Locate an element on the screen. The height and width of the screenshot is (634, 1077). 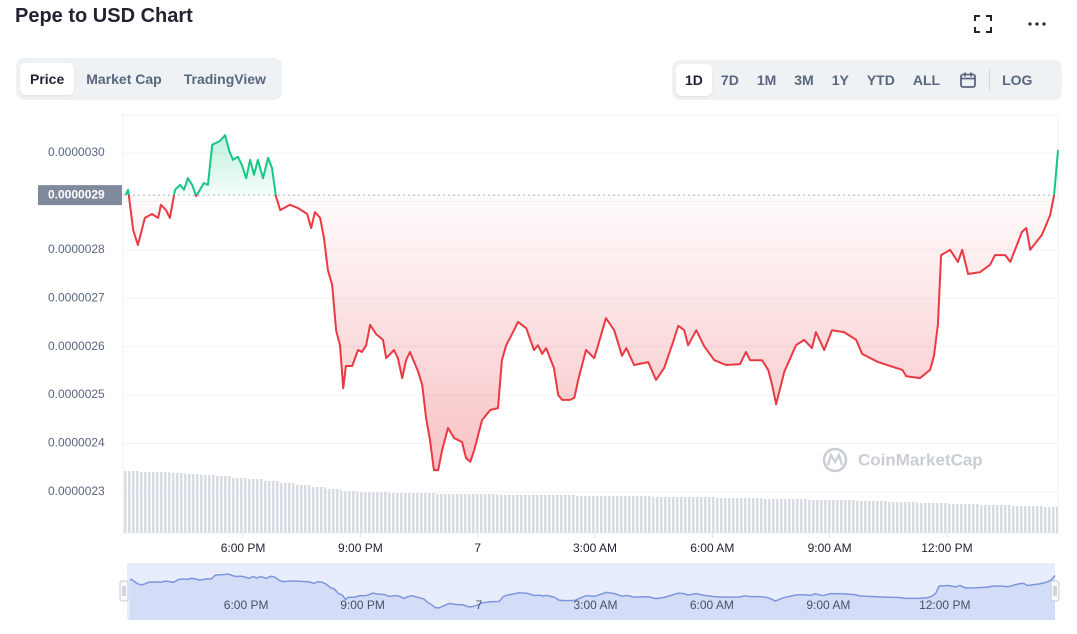
x-tick-label: 6:00 AM is located at coordinates (712, 548).